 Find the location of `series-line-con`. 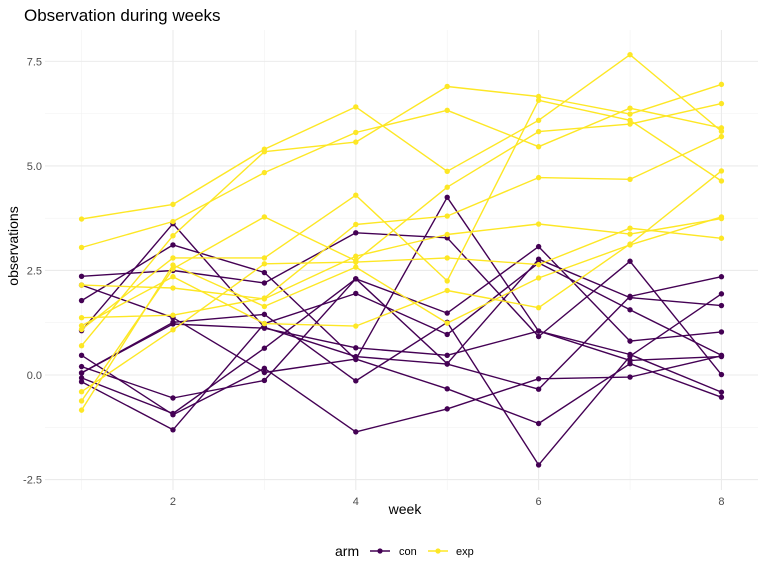

series-line-con is located at coordinates (401, 348).